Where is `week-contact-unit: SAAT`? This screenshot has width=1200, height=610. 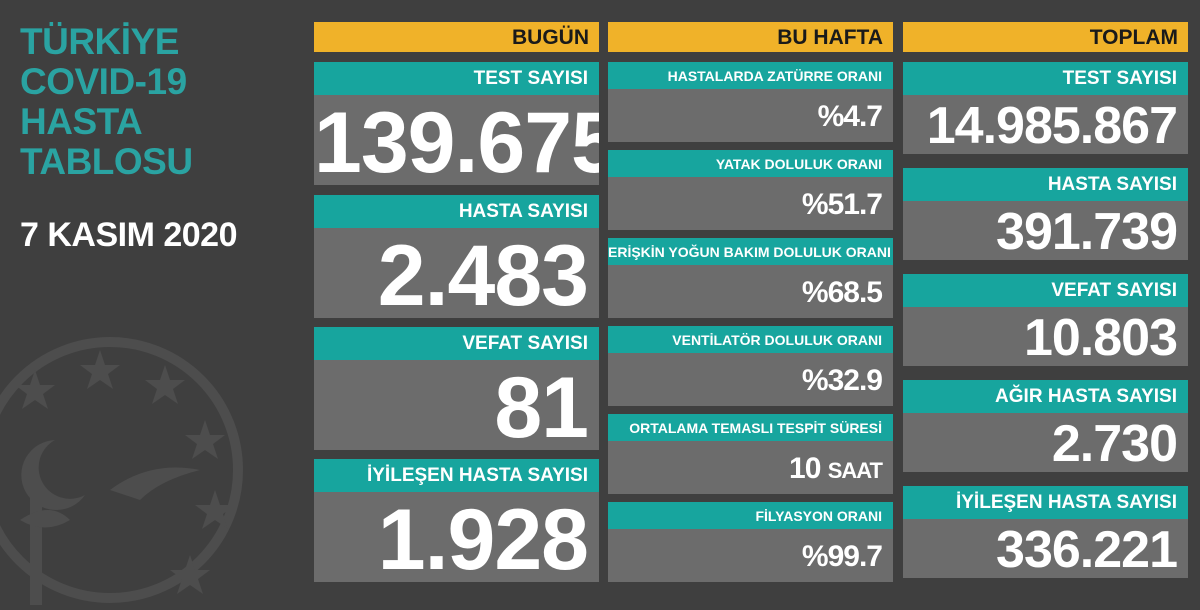
week-contact-unit: SAAT is located at coordinates (855, 470).